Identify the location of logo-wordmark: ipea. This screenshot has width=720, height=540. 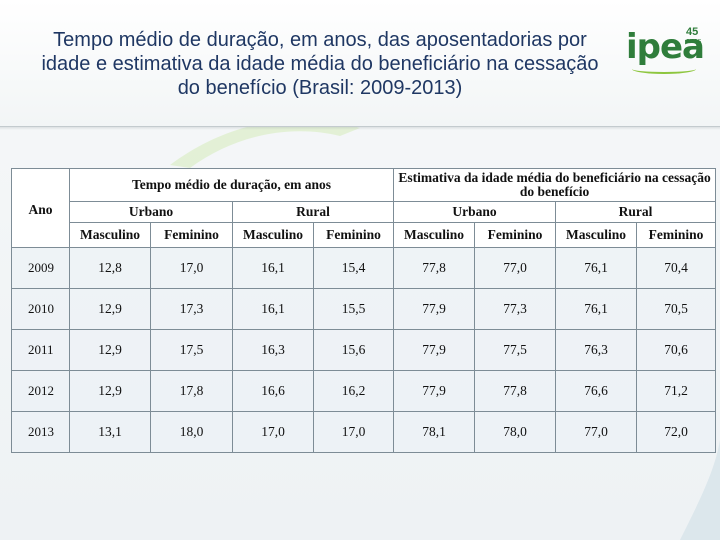
(665, 47).